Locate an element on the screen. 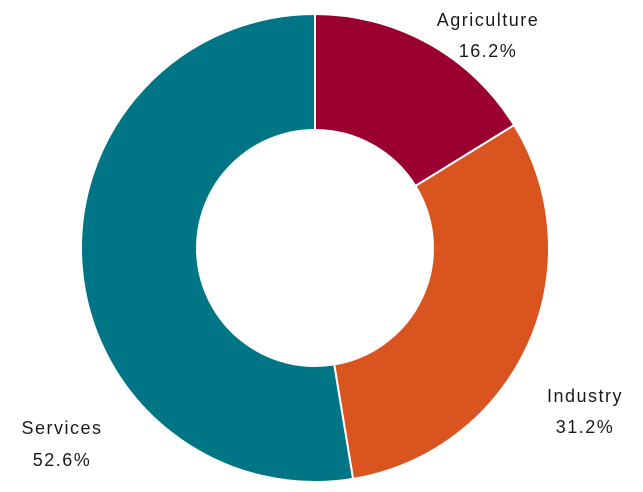 The image size is (643, 492). label-agriculture-name: Agriculture is located at coordinates (488, 20).